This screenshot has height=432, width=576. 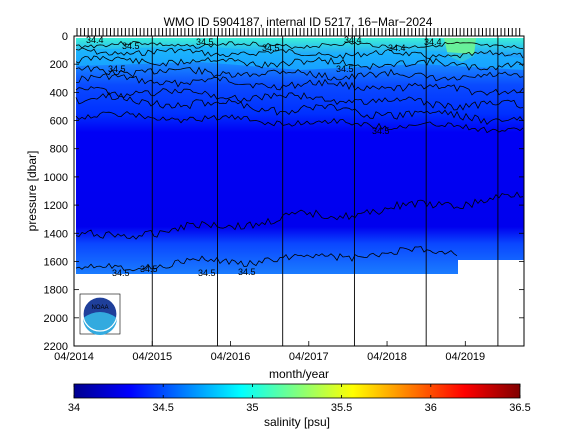 I want to click on profile-tick-marks, so click(x=298, y=32).